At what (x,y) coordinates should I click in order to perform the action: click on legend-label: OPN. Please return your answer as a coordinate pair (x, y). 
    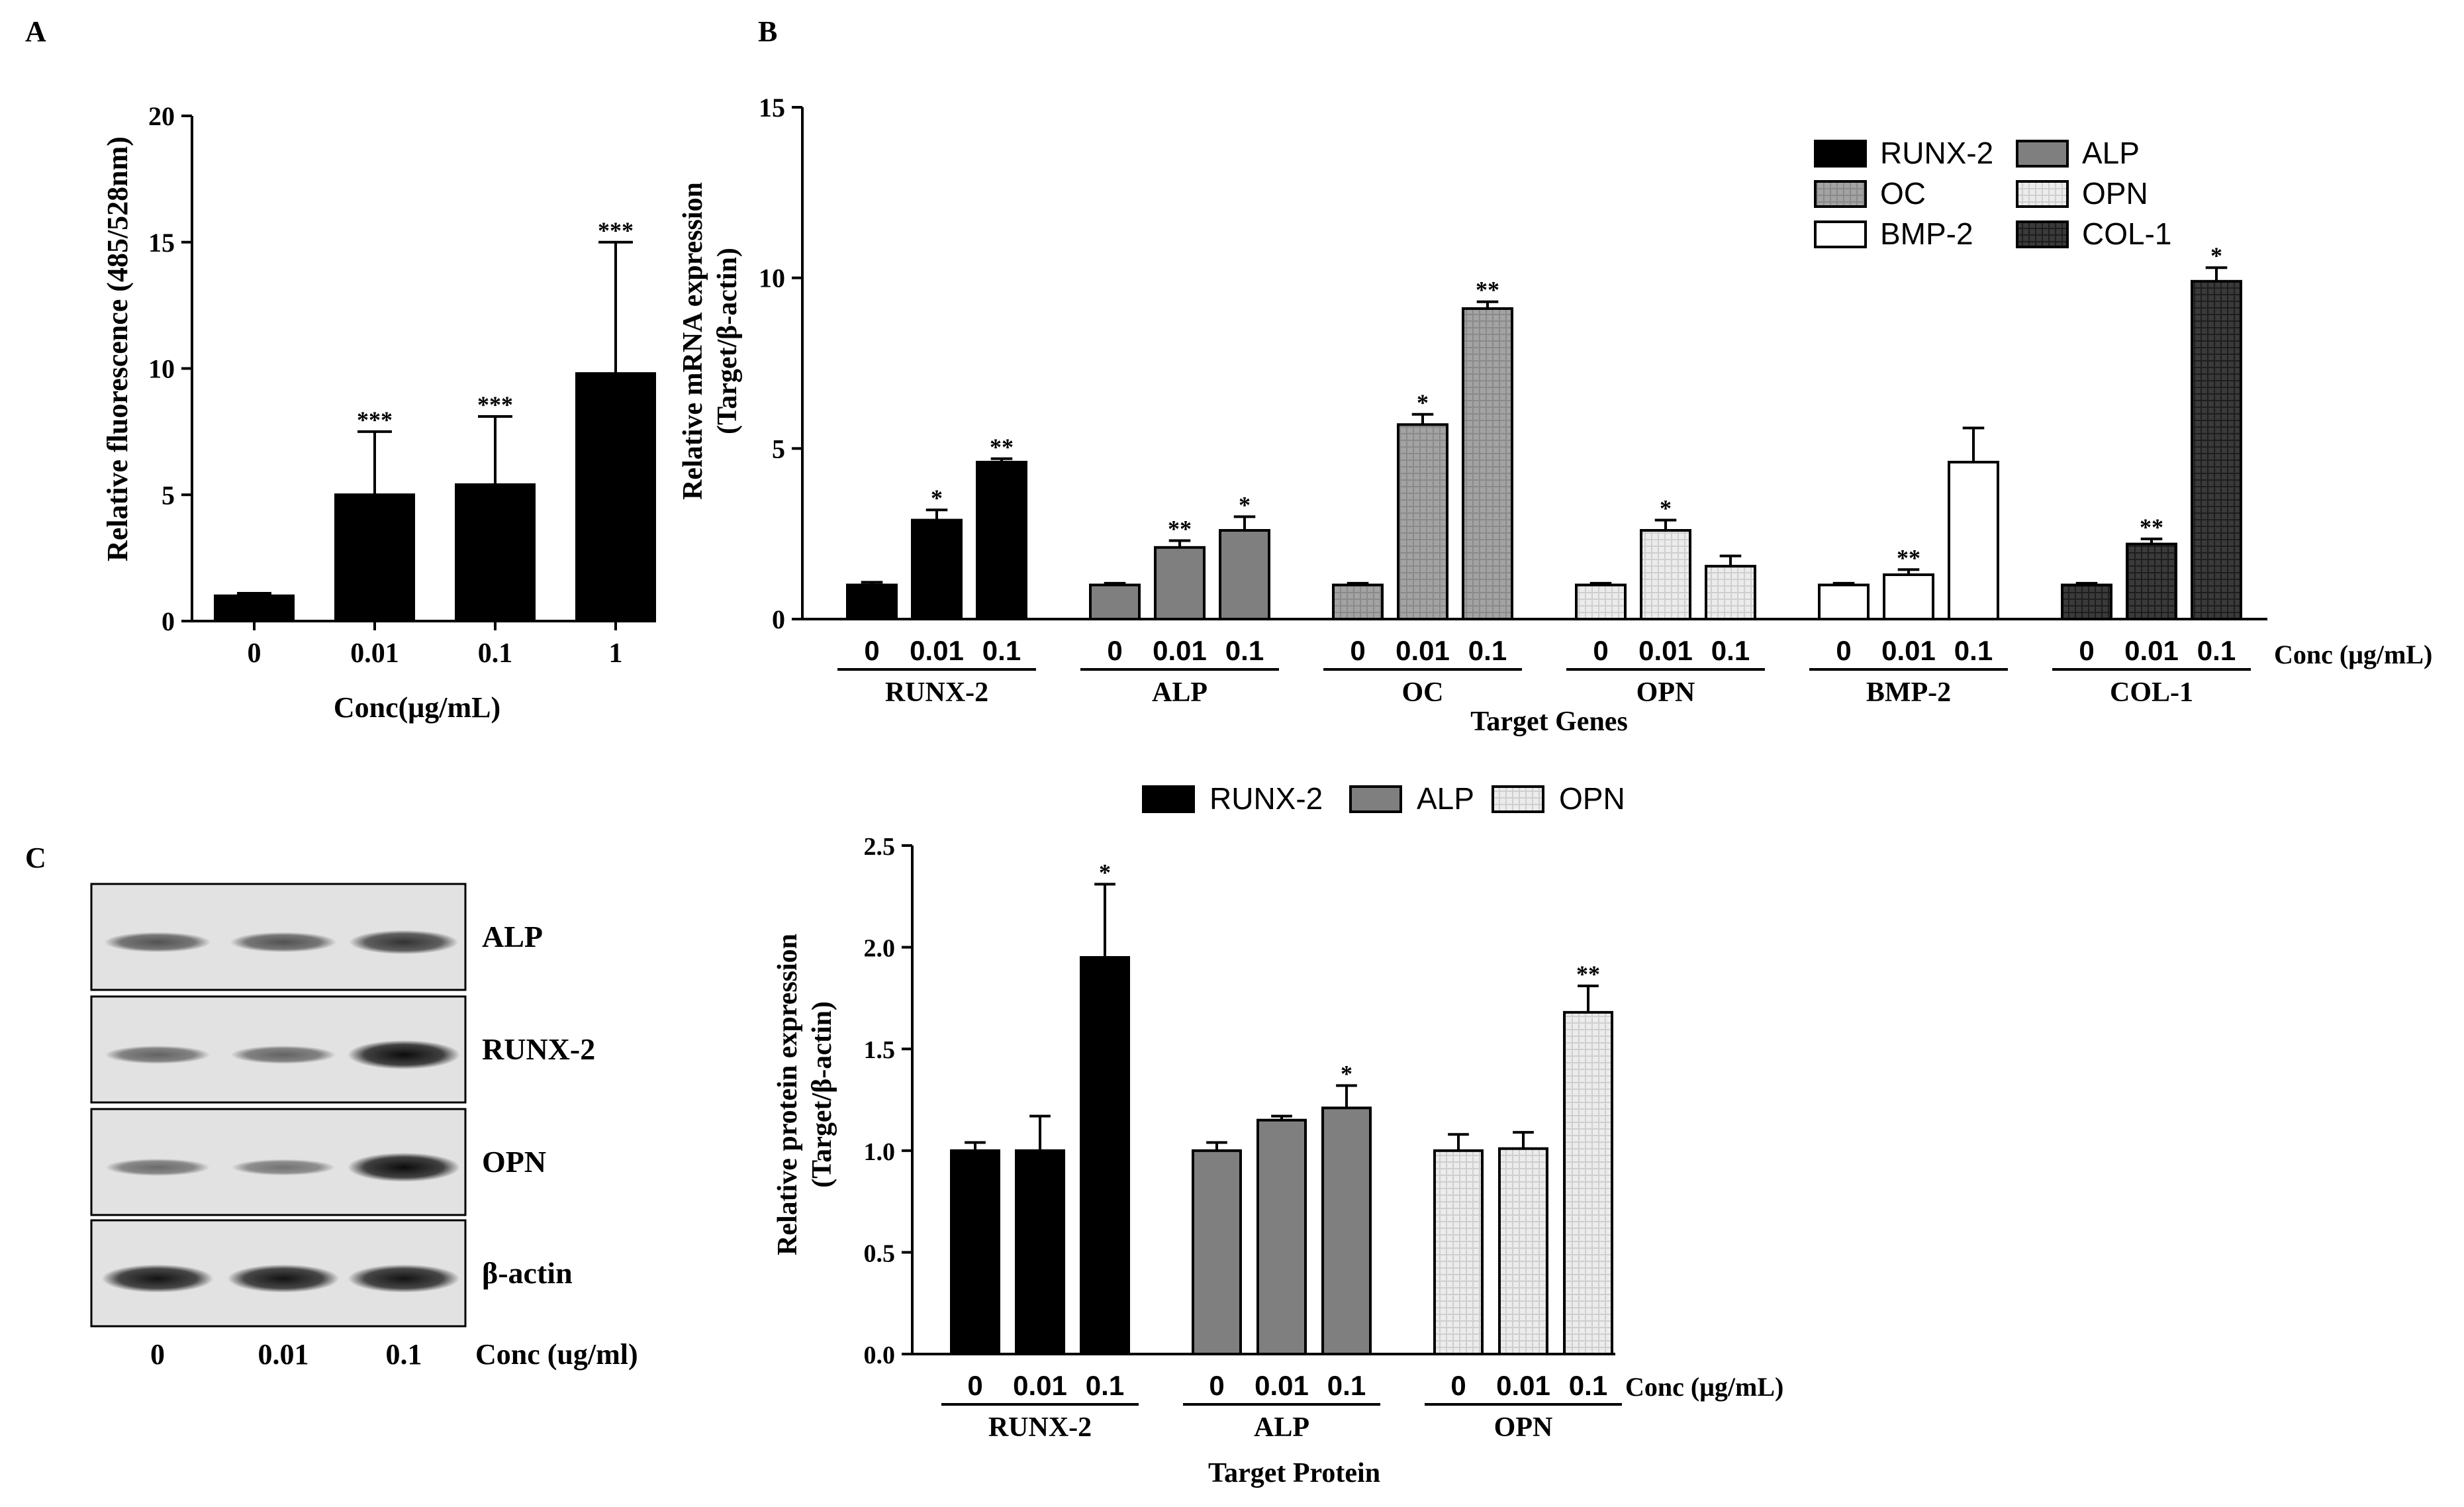
    Looking at the image, I should click on (1592, 798).